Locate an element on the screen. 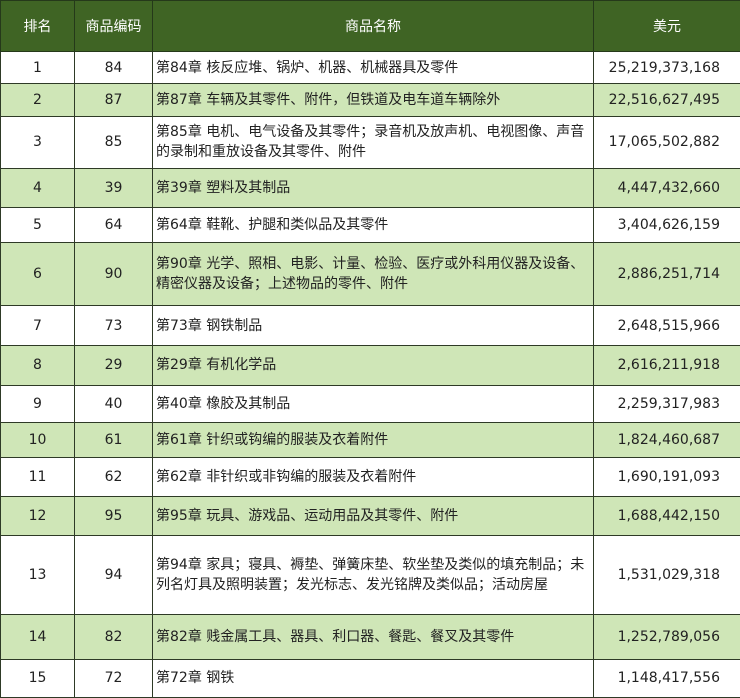  table-row: 7 73 第73章 钢铁制品 2,648,515,966 is located at coordinates (370, 325).